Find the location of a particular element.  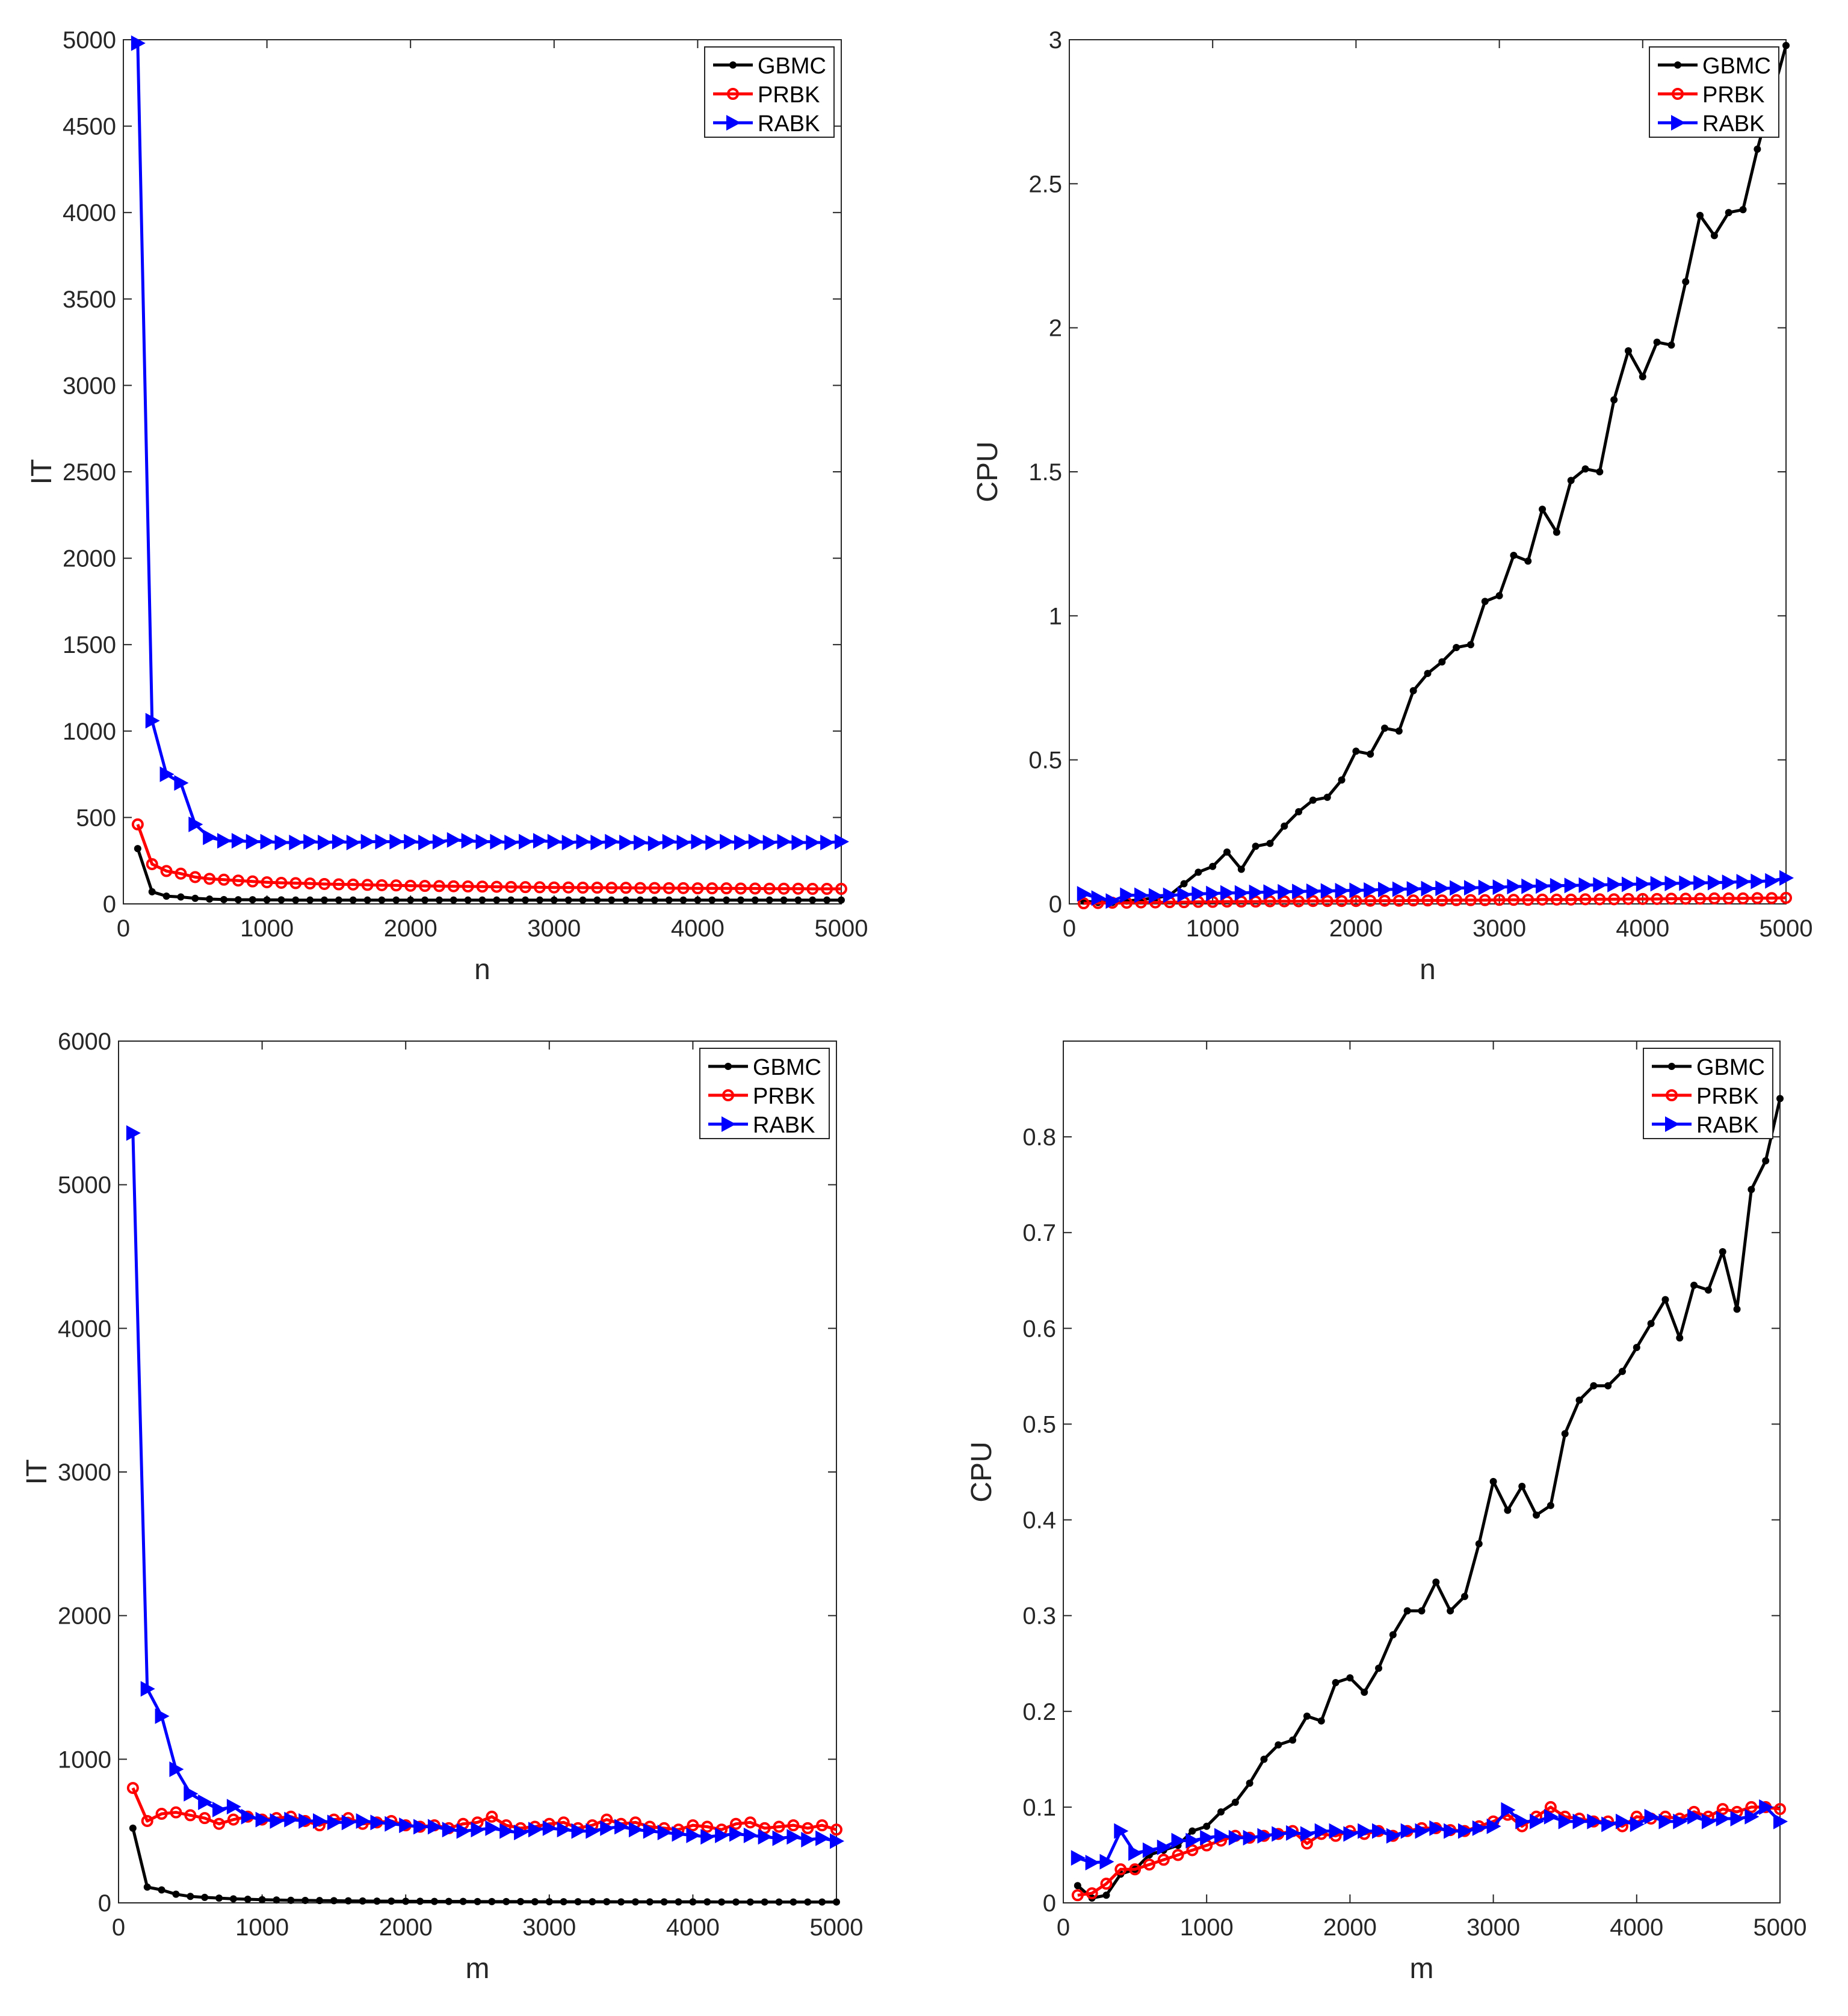

x-tick-label: 2000 is located at coordinates (1356, 929).